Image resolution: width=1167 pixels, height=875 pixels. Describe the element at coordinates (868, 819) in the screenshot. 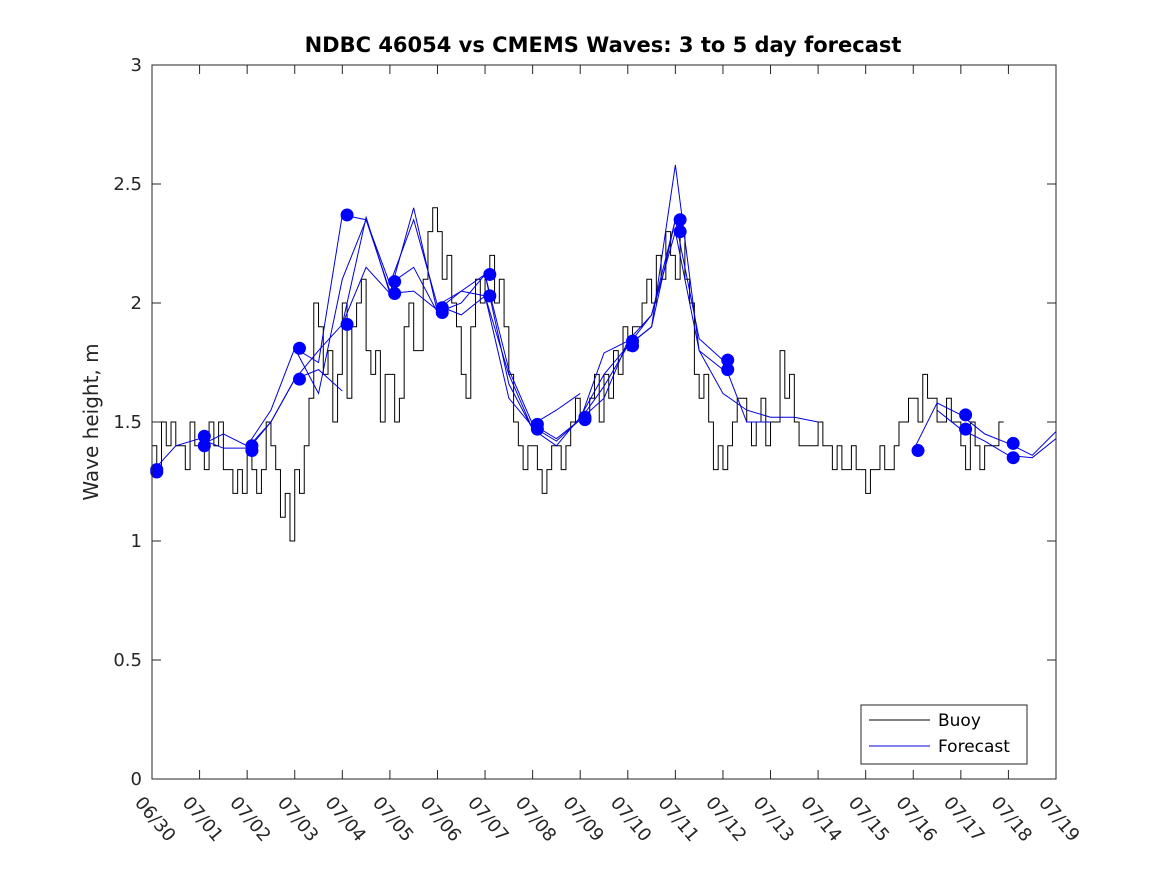

I see `x-tick-label: 07/15` at that location.